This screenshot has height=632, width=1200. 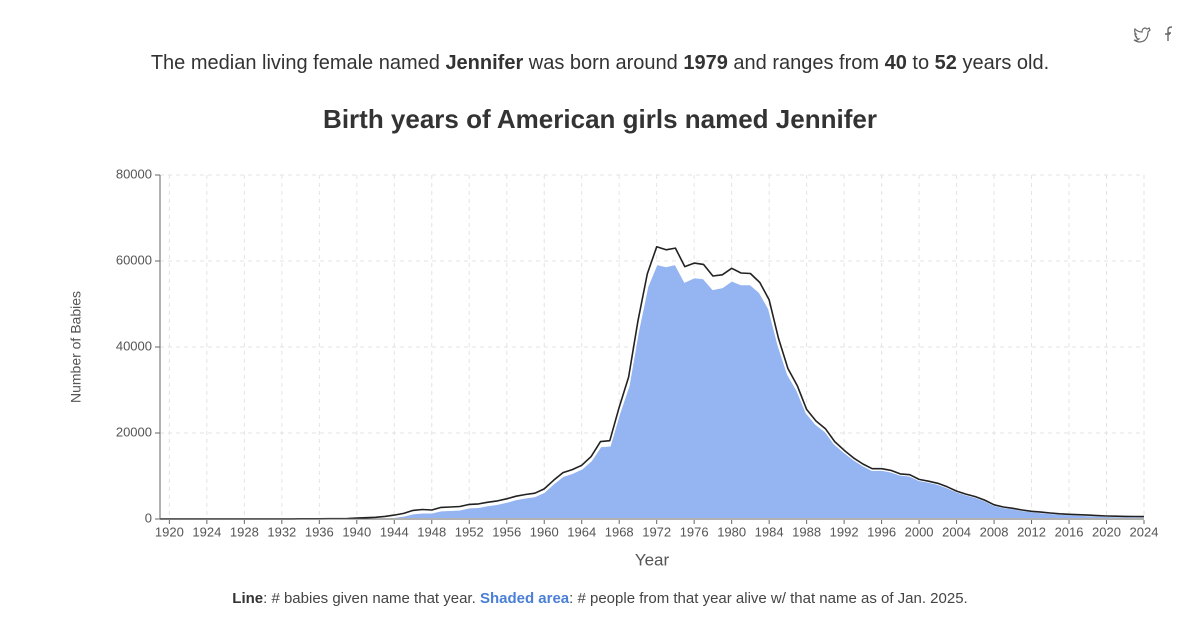 What do you see at coordinates (656, 531) in the screenshot?
I see `x-tick-label: 1972` at bounding box center [656, 531].